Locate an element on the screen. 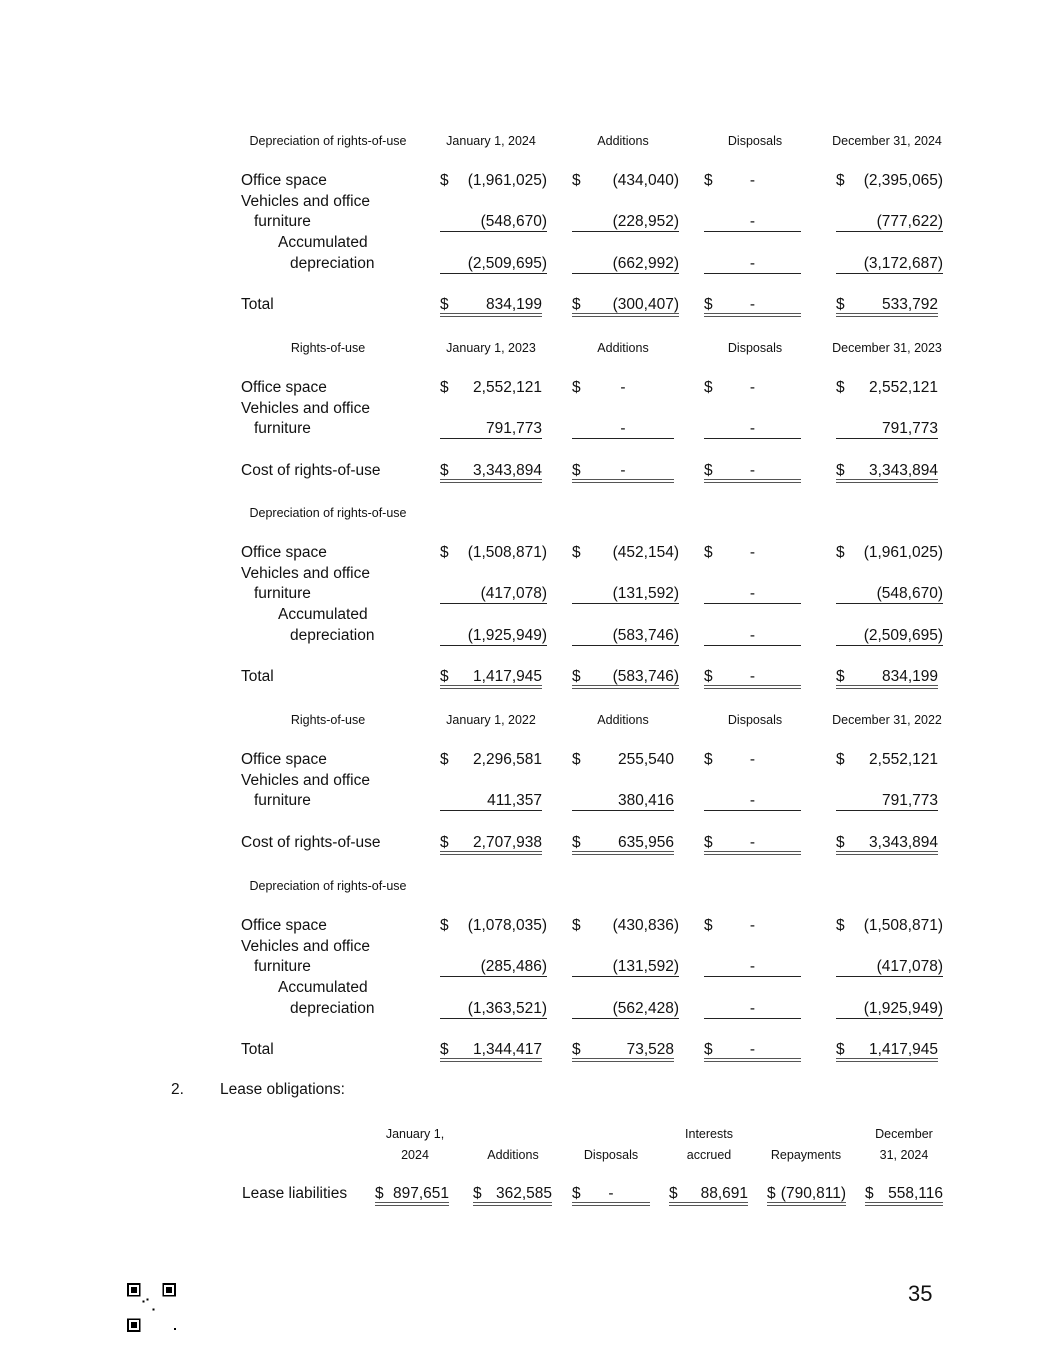 Image resolution: width=1055 pixels, height=1365 pixels. table-cell: (3,172,687) is located at coordinates (903, 263).